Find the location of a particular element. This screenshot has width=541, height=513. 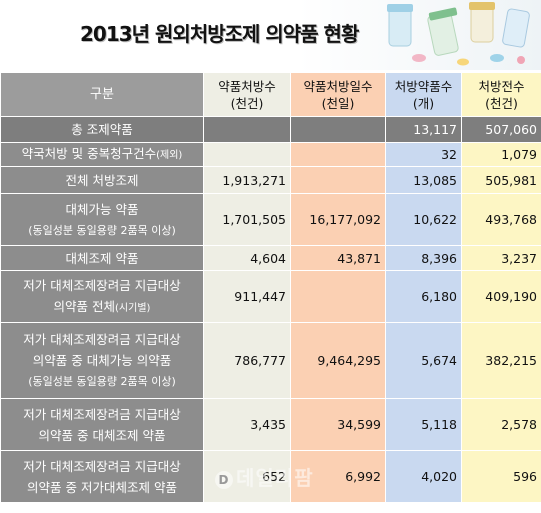

cell-value: 652 is located at coordinates (247, 476).